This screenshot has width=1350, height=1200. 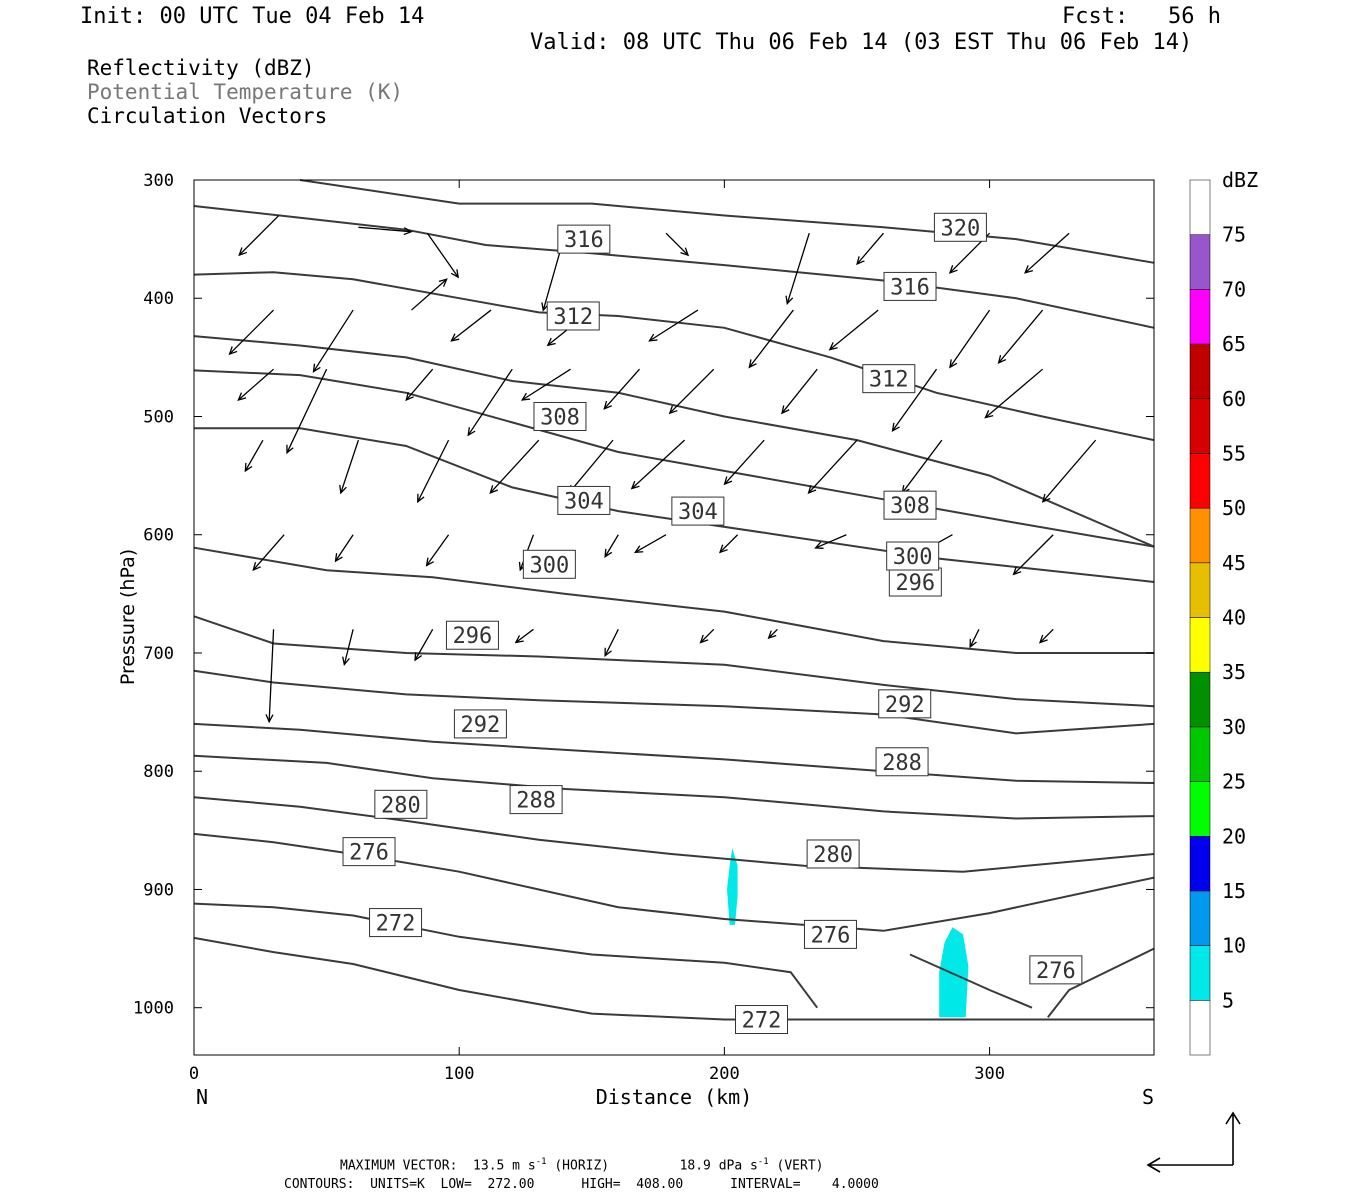 What do you see at coordinates (1234, 672) in the screenshot?
I see `colorbar-label: 35` at bounding box center [1234, 672].